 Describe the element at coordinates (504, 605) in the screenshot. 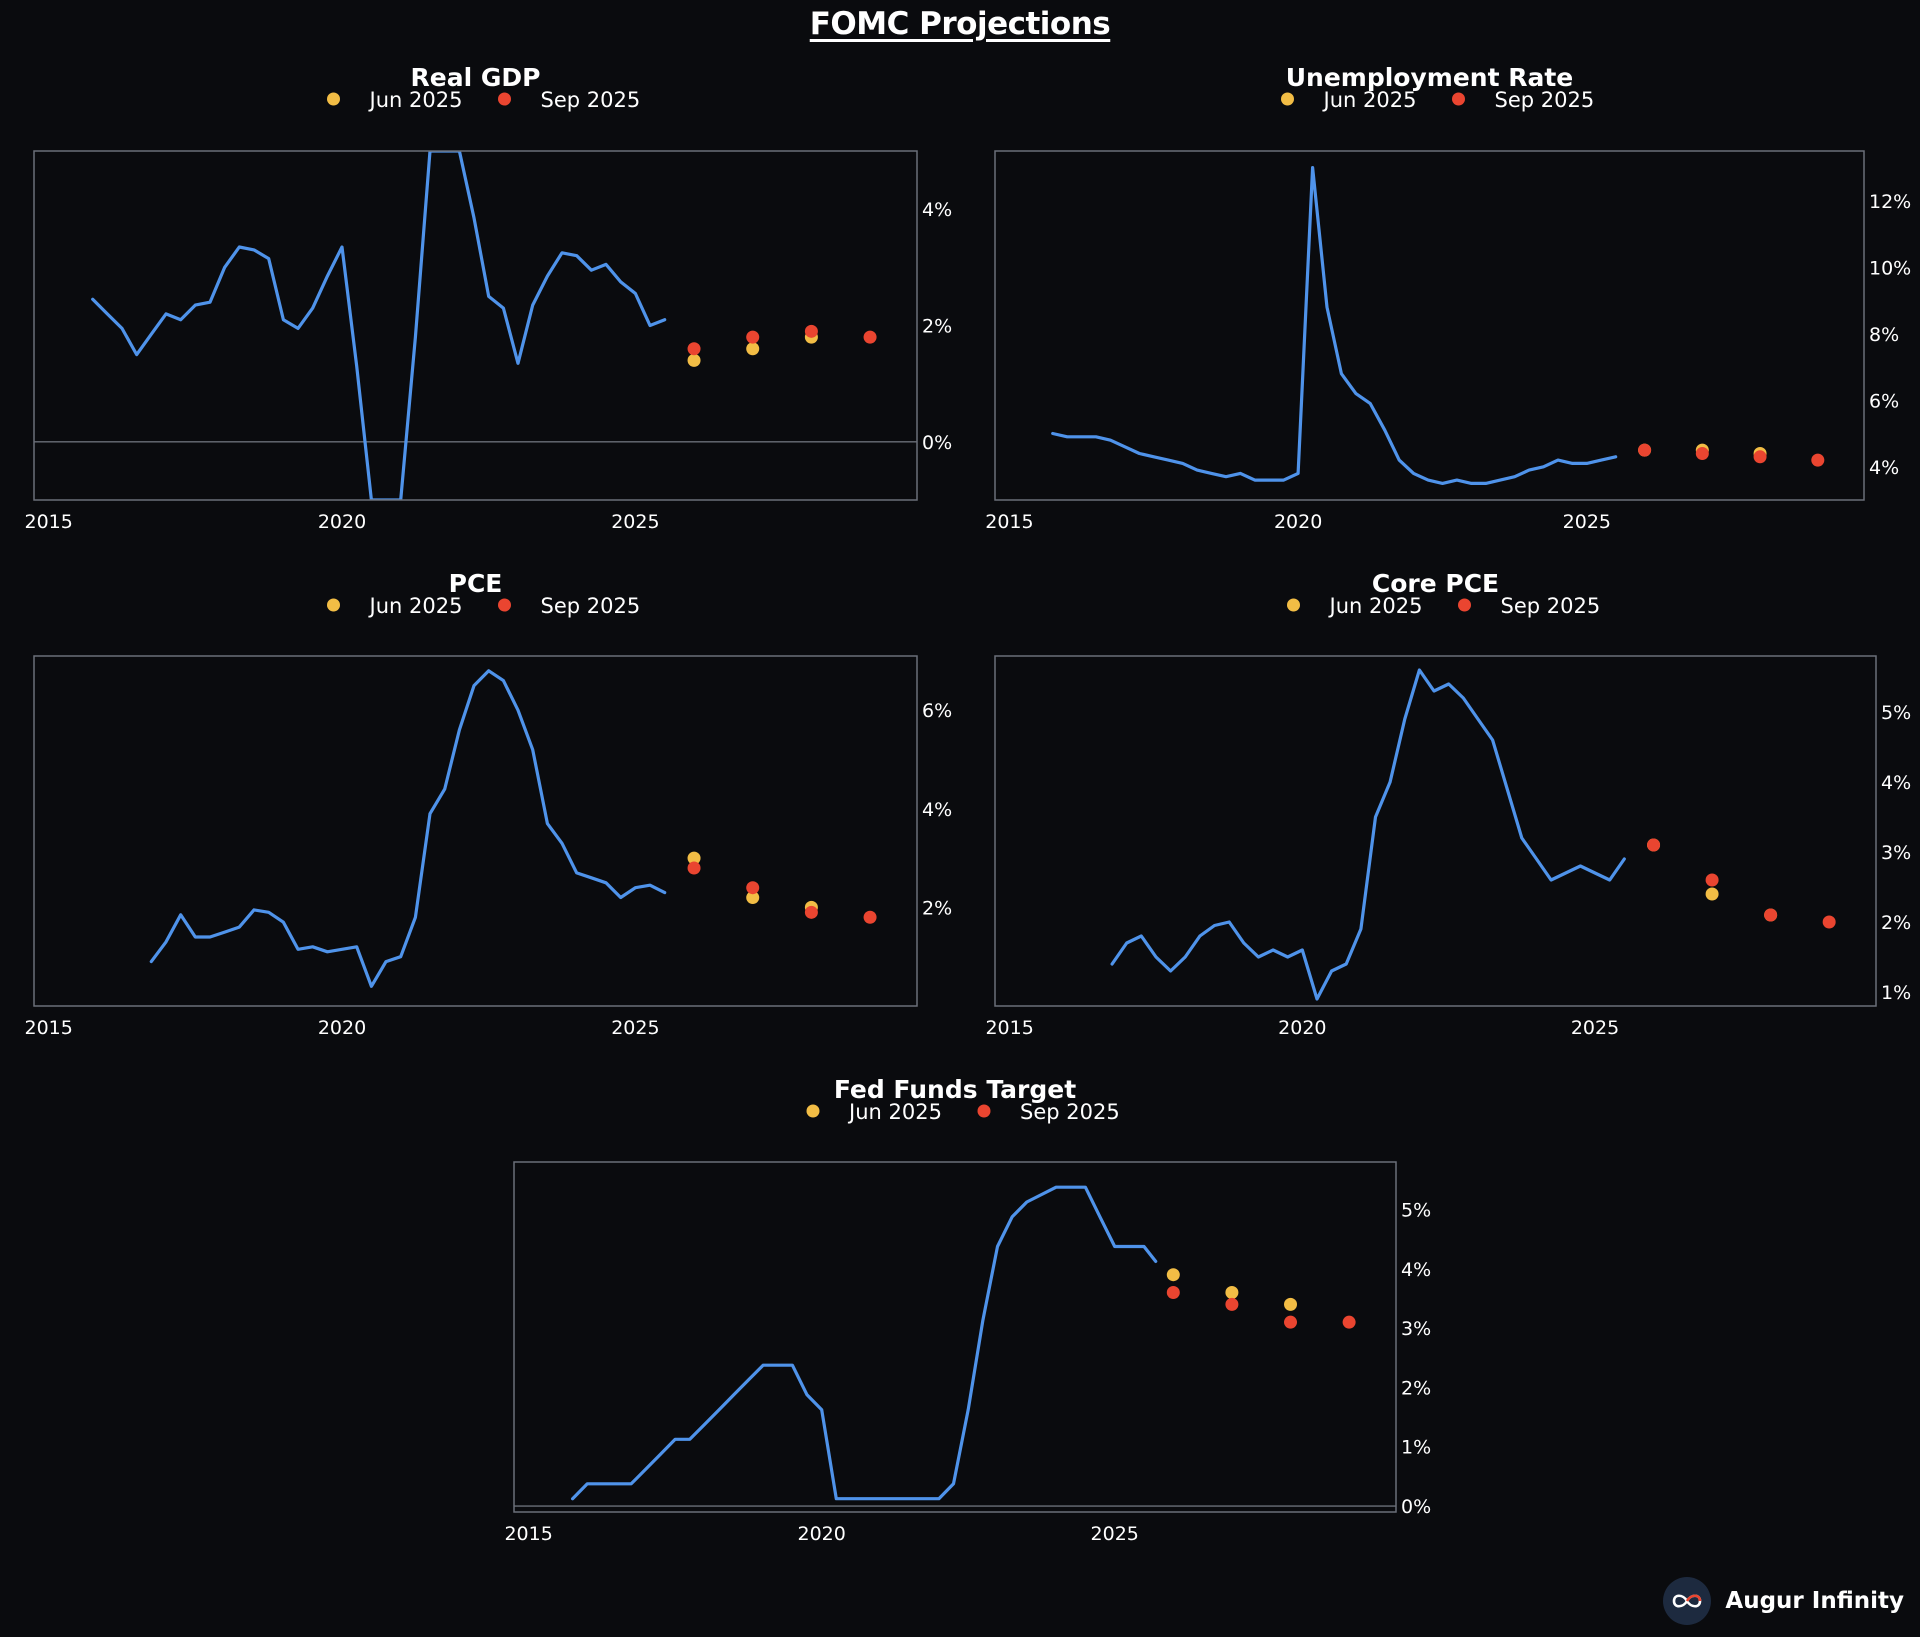

I see `chart-pce-legend-marker-sep` at that location.